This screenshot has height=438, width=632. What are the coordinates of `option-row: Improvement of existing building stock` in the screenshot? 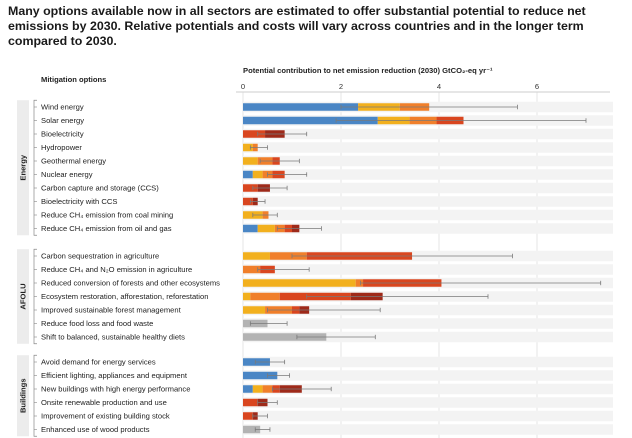 It's located at (323, 416).